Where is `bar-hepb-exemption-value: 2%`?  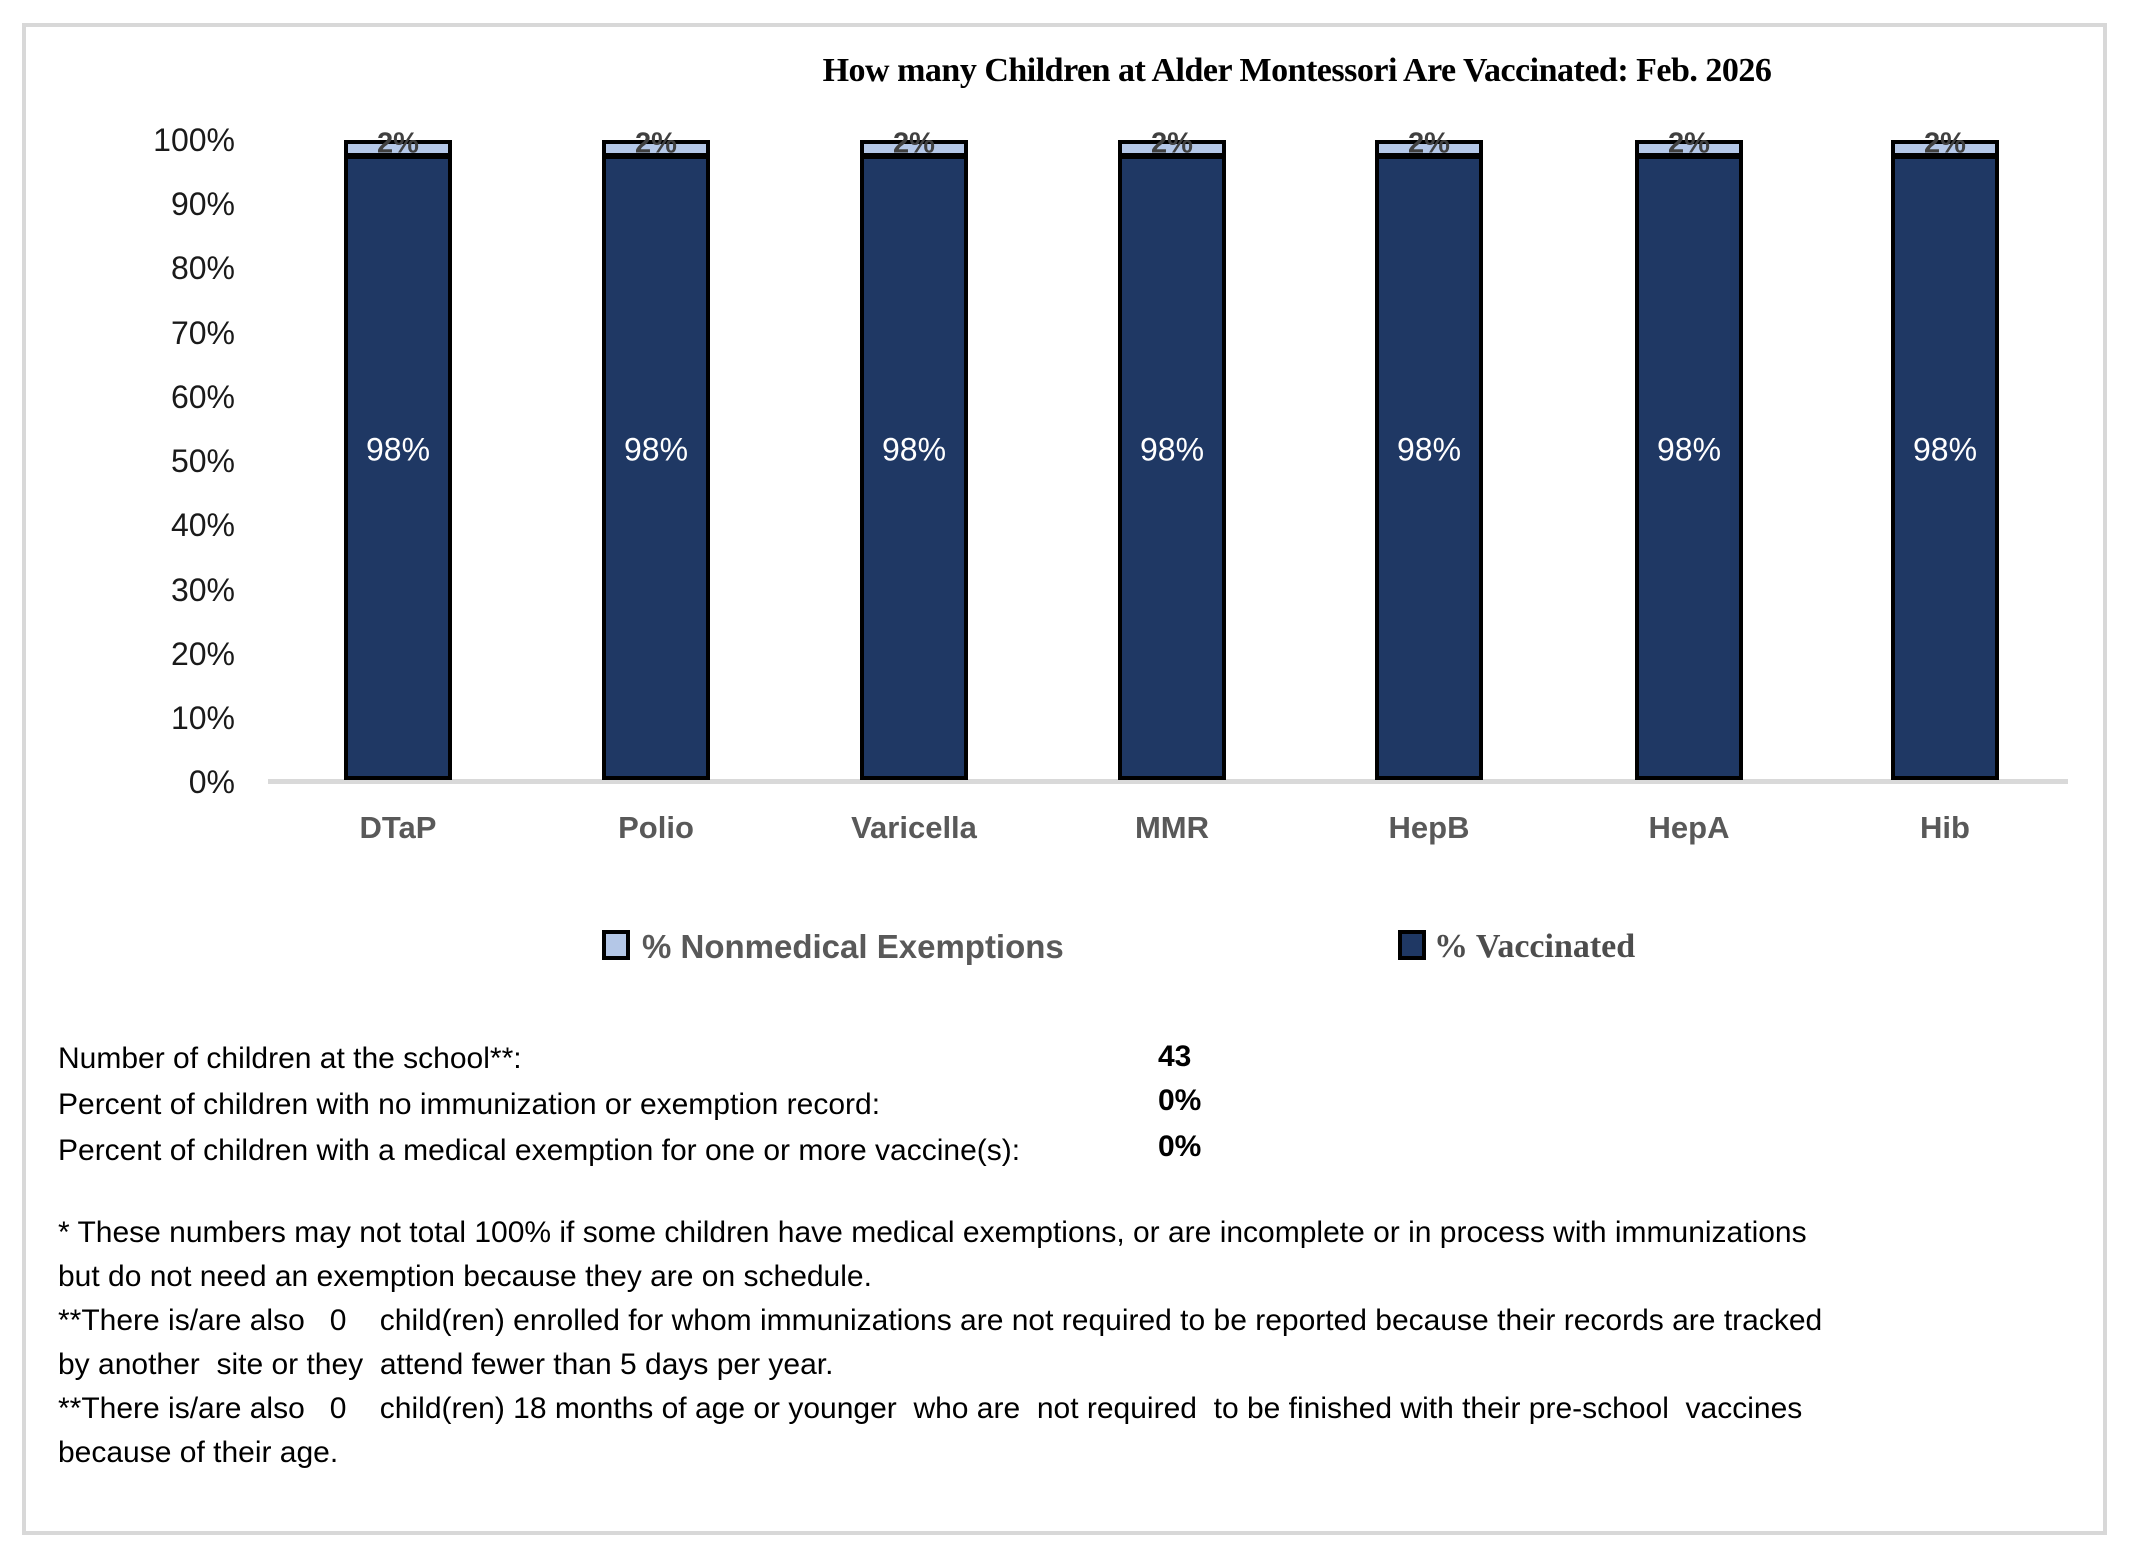 bar-hepb-exemption-value: 2% is located at coordinates (1429, 143).